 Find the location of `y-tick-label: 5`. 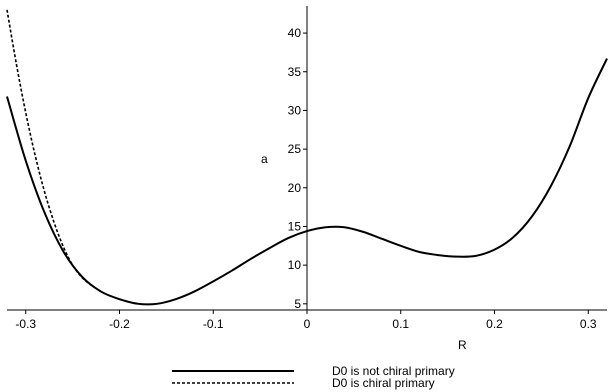

y-tick-label: 5 is located at coordinates (297, 304).